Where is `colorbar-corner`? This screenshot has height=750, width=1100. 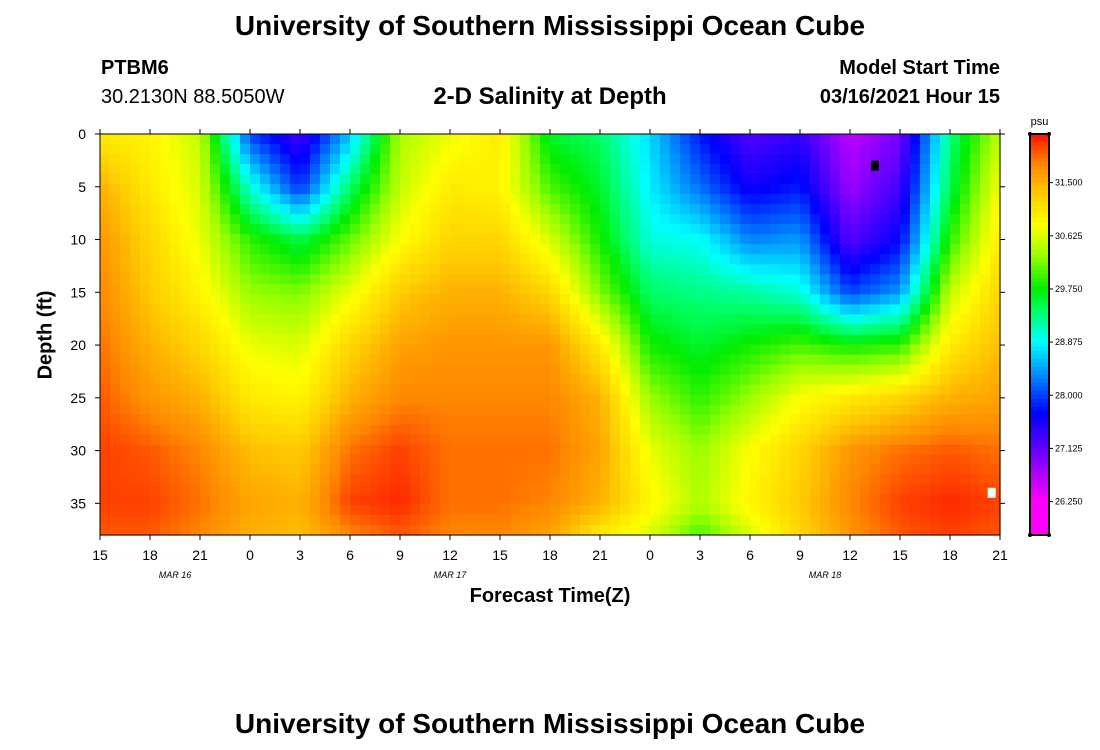
colorbar-corner is located at coordinates (1030, 535).